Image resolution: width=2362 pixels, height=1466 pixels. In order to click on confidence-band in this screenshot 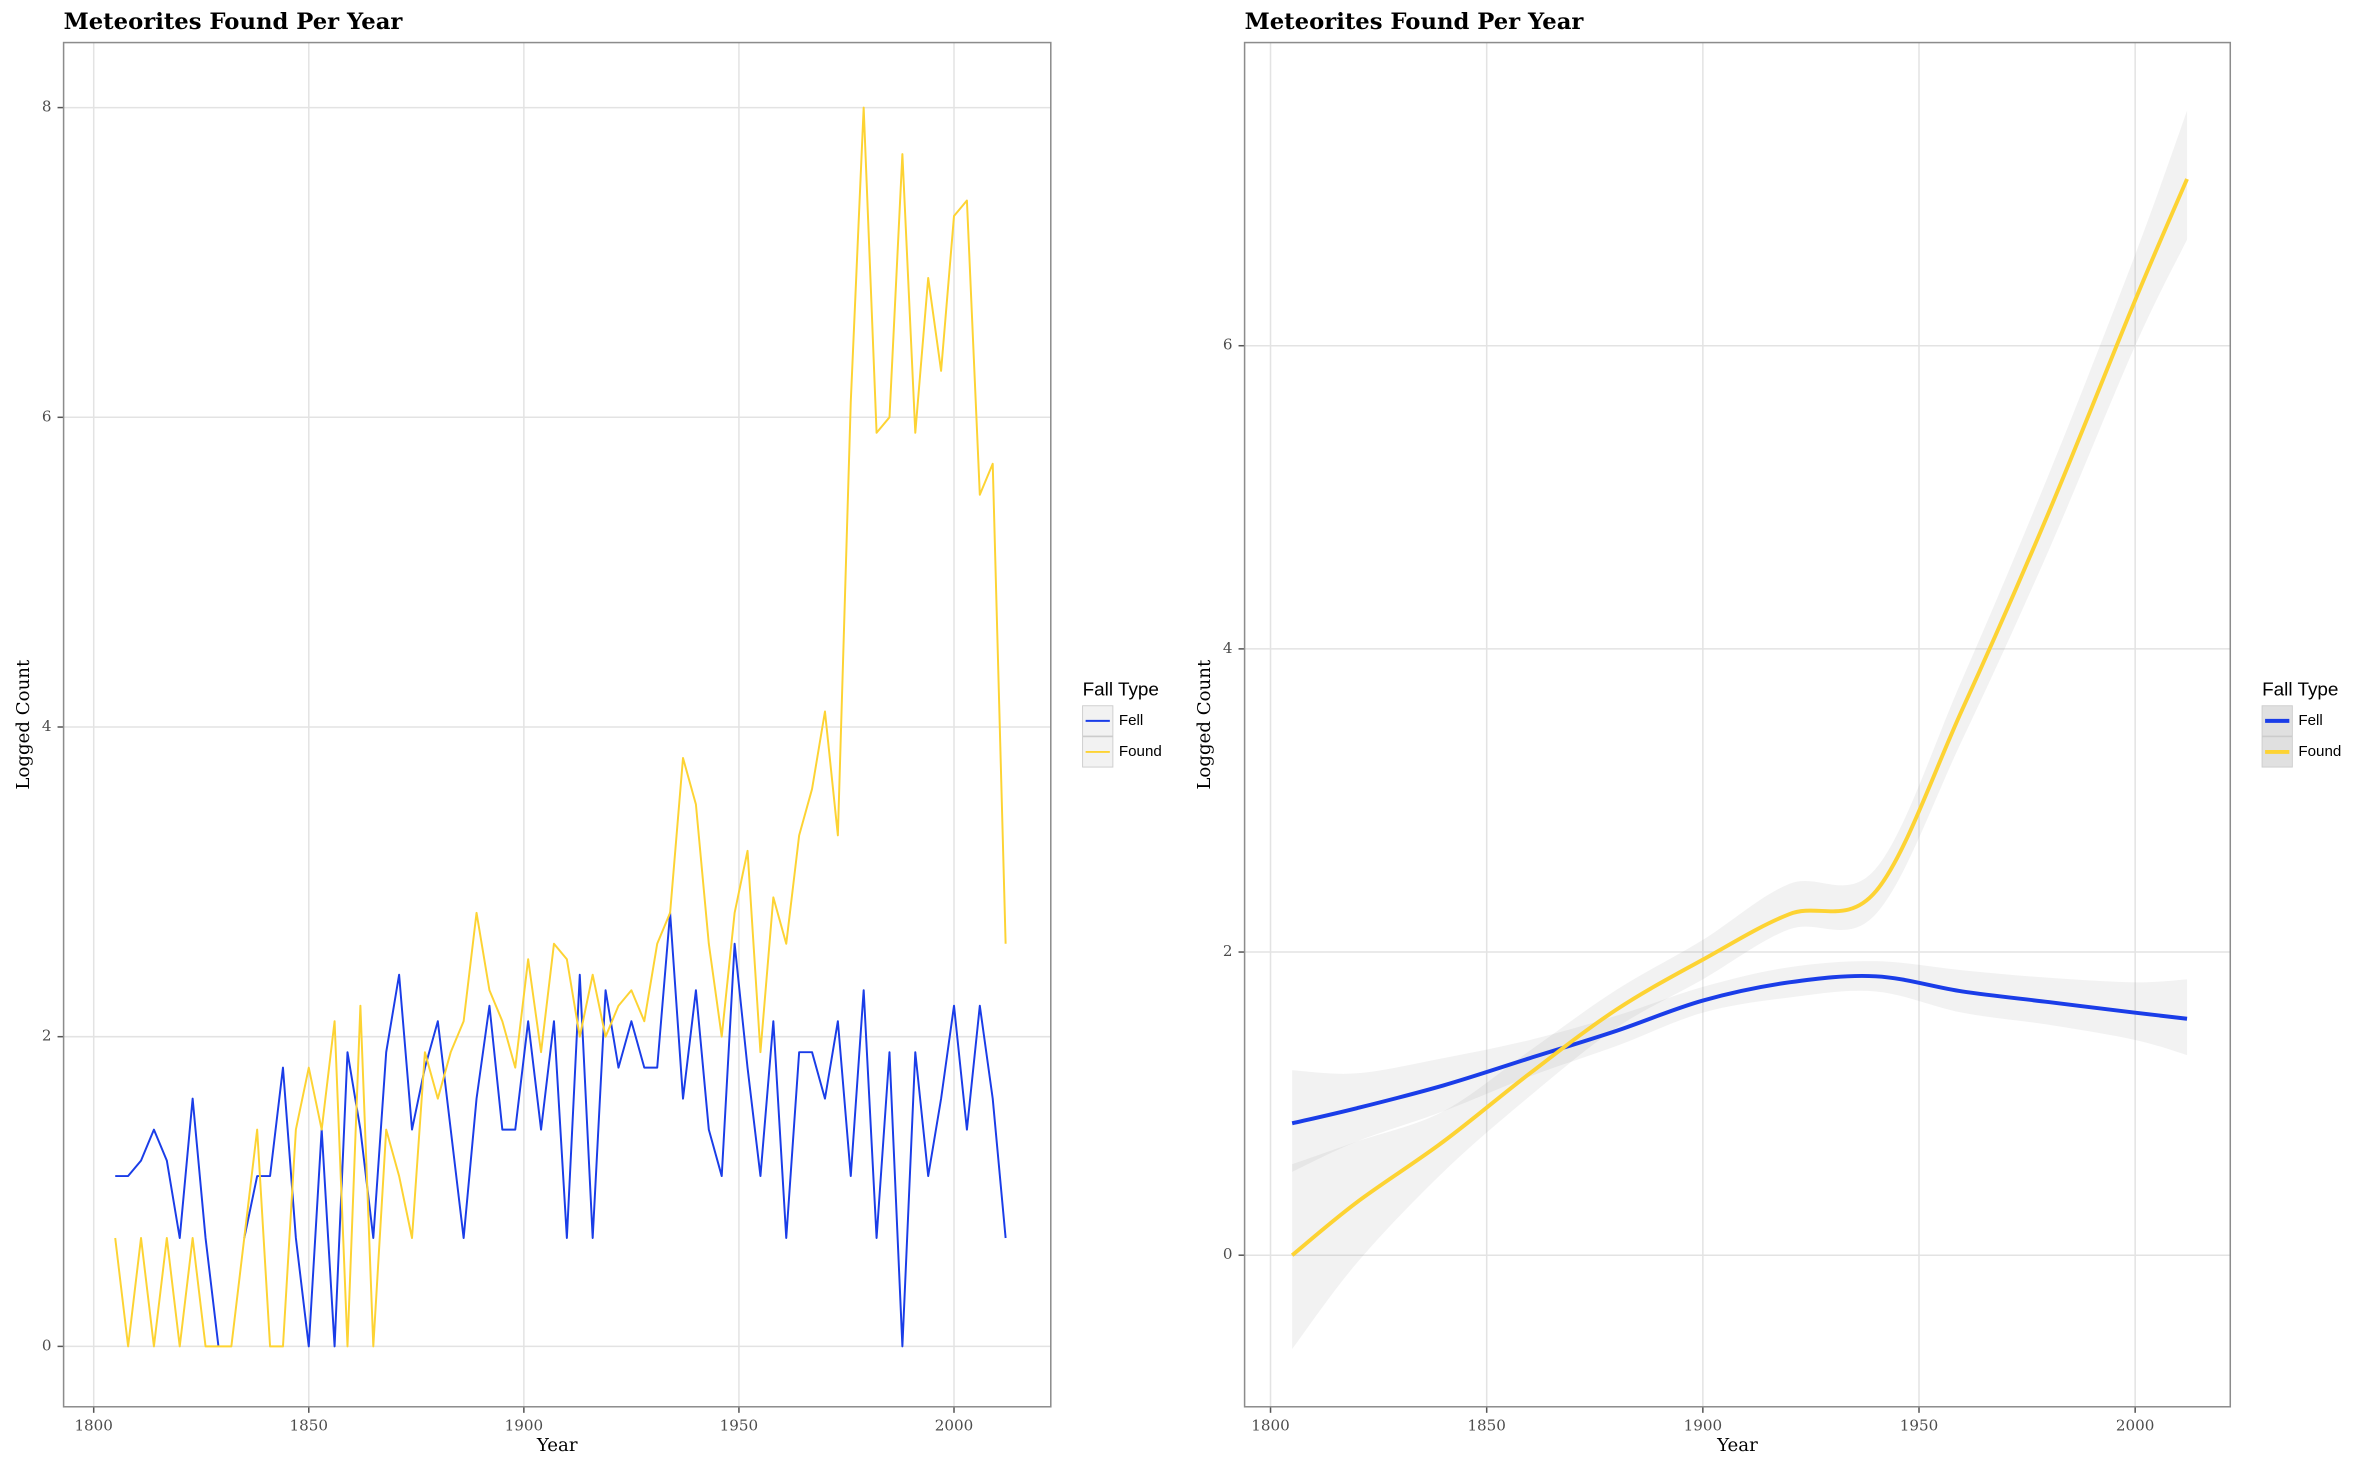, I will do `click(1740, 1066)`.